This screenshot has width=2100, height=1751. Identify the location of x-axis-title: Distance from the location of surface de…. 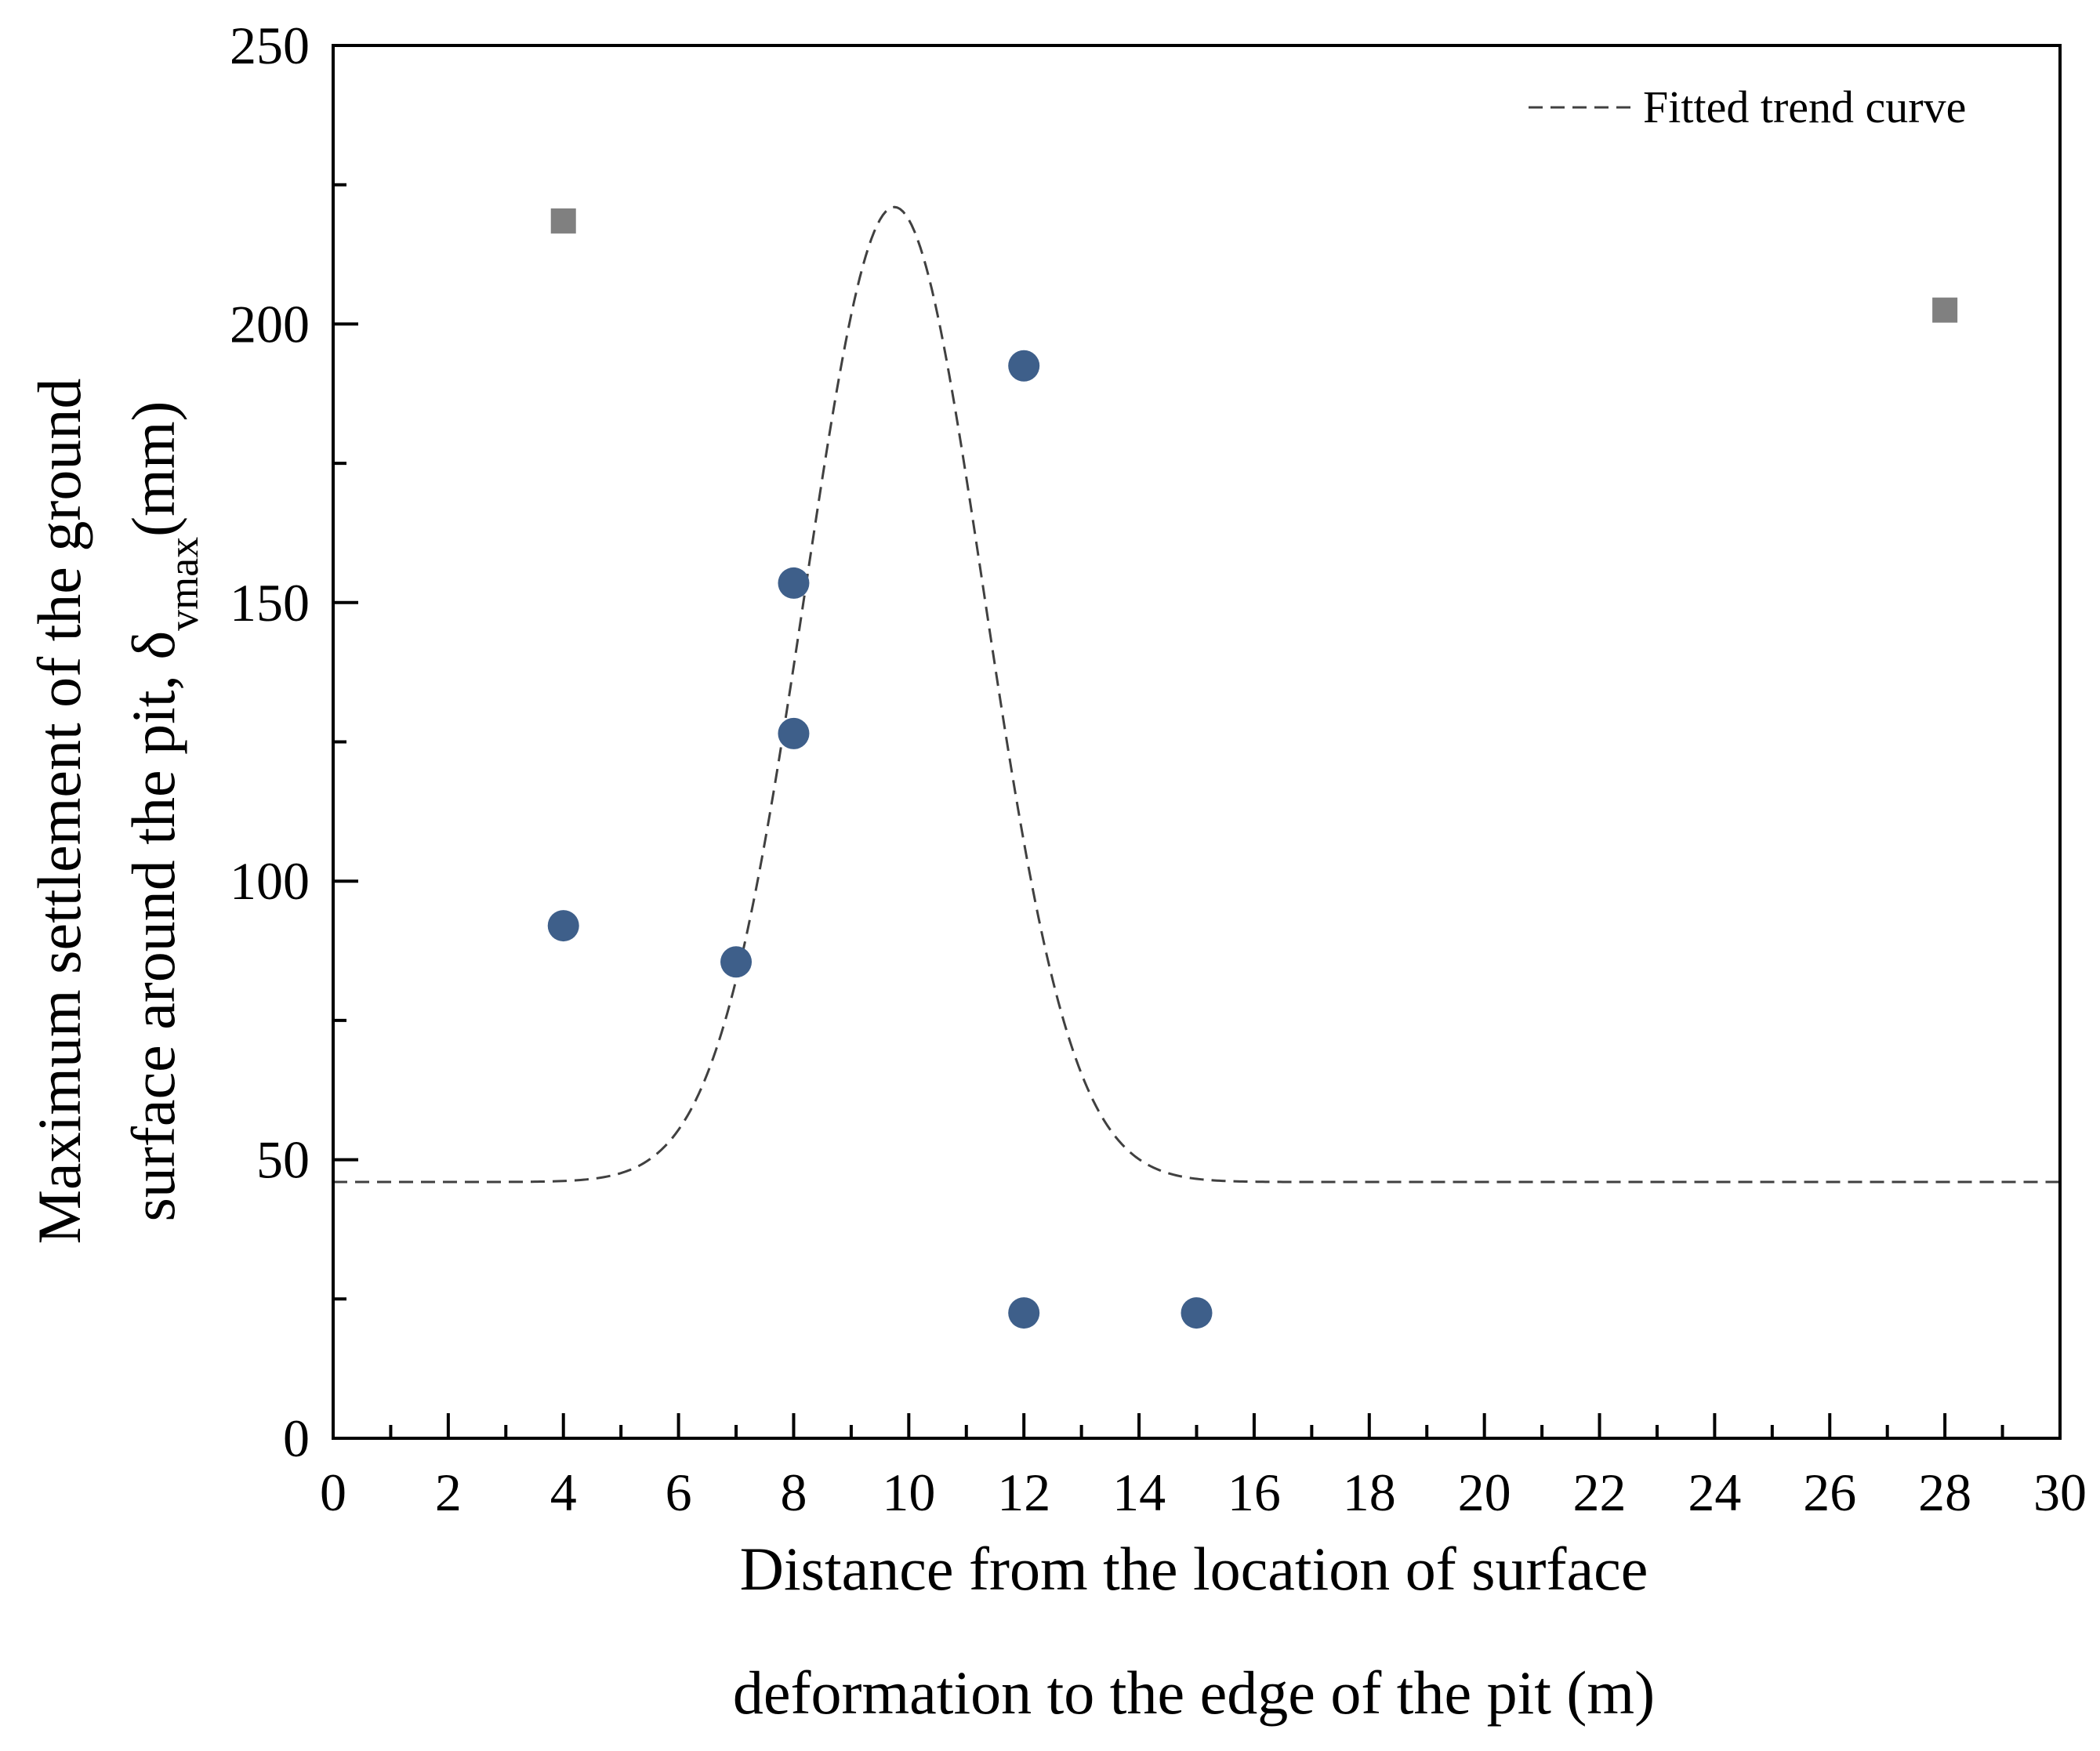
(1194, 1631).